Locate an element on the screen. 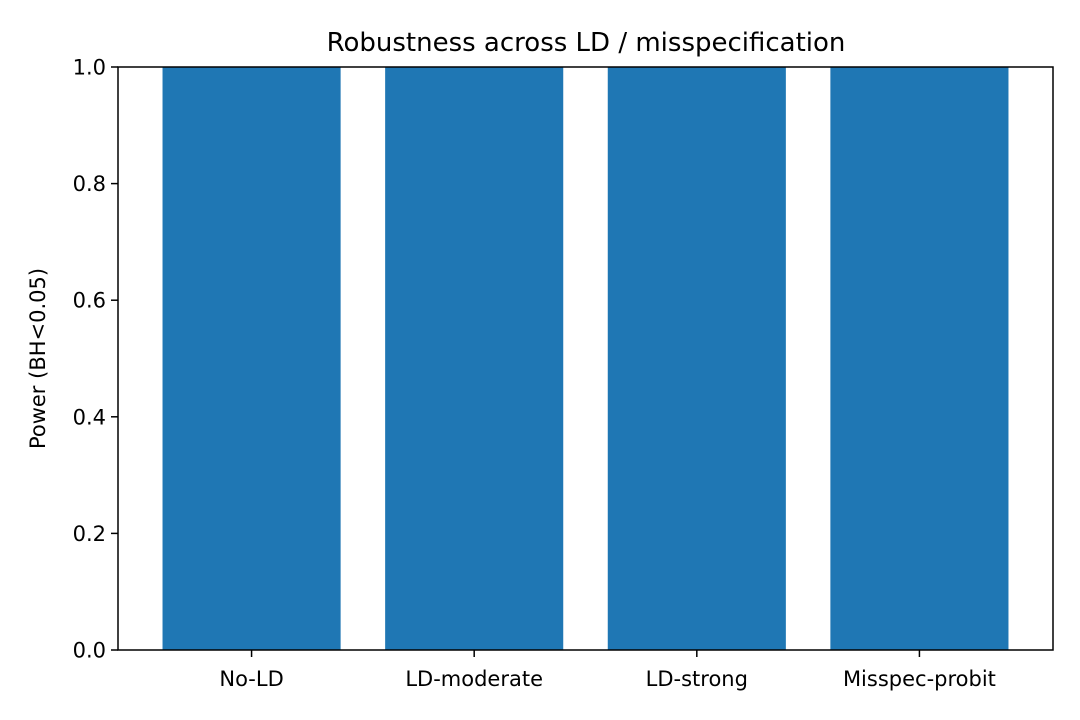 Image resolution: width=1080 pixels, height=720 pixels. chart-title: Robustness across LD / misspecification is located at coordinates (586, 43).